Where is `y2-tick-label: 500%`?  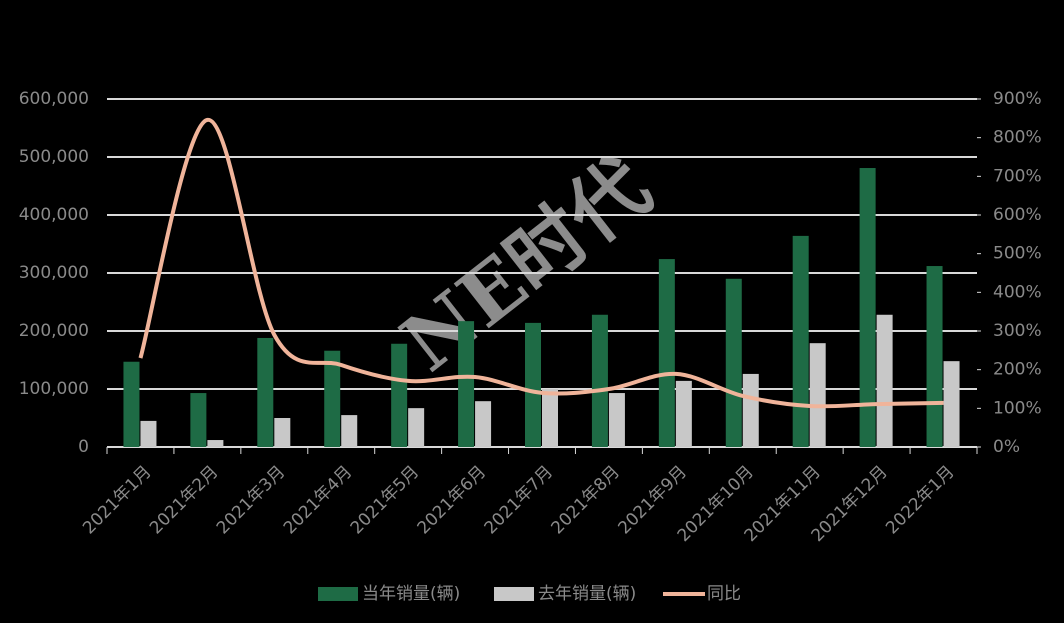
y2-tick-label: 500% is located at coordinates (1017, 254).